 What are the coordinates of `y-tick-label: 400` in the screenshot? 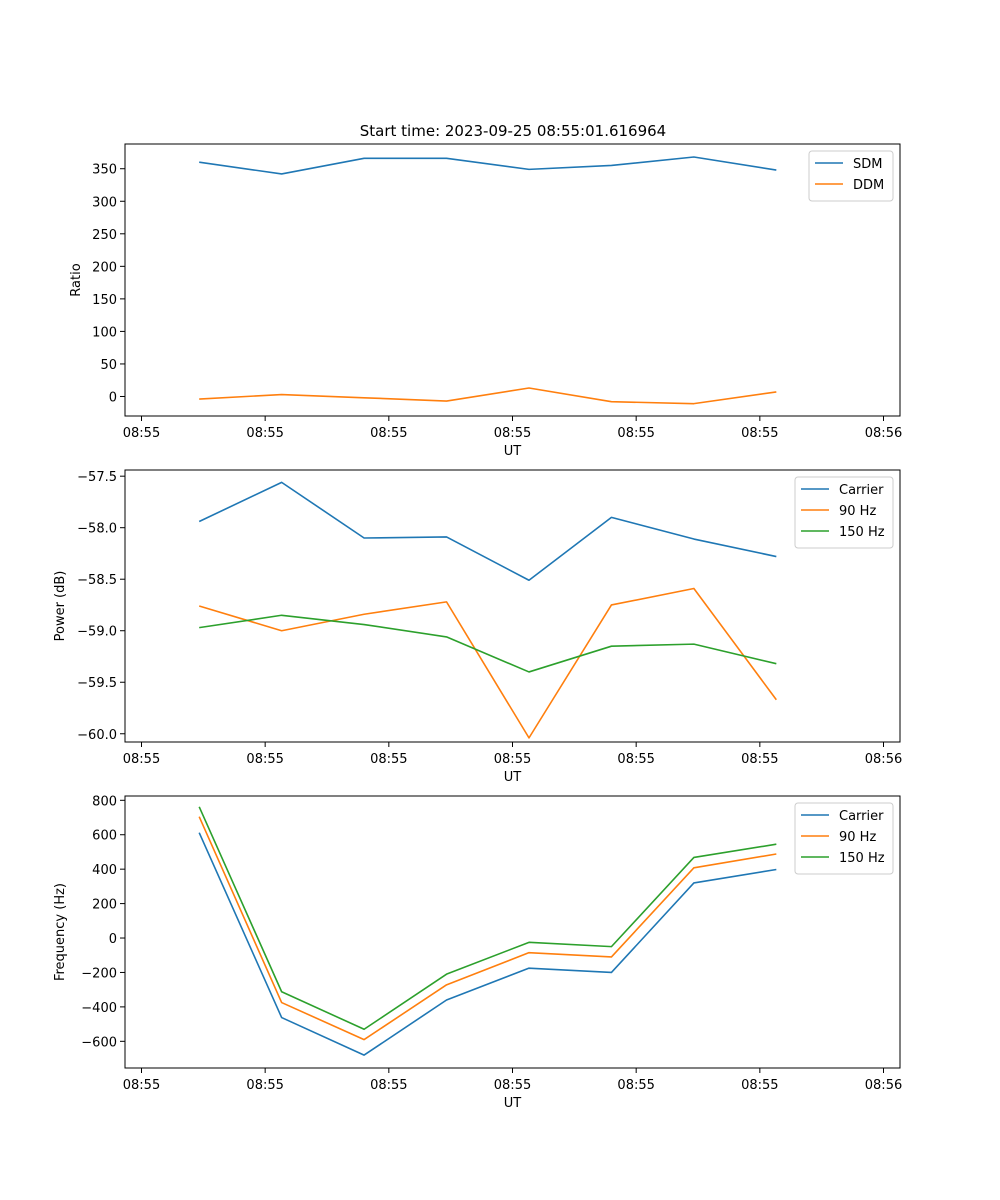 It's located at (104, 870).